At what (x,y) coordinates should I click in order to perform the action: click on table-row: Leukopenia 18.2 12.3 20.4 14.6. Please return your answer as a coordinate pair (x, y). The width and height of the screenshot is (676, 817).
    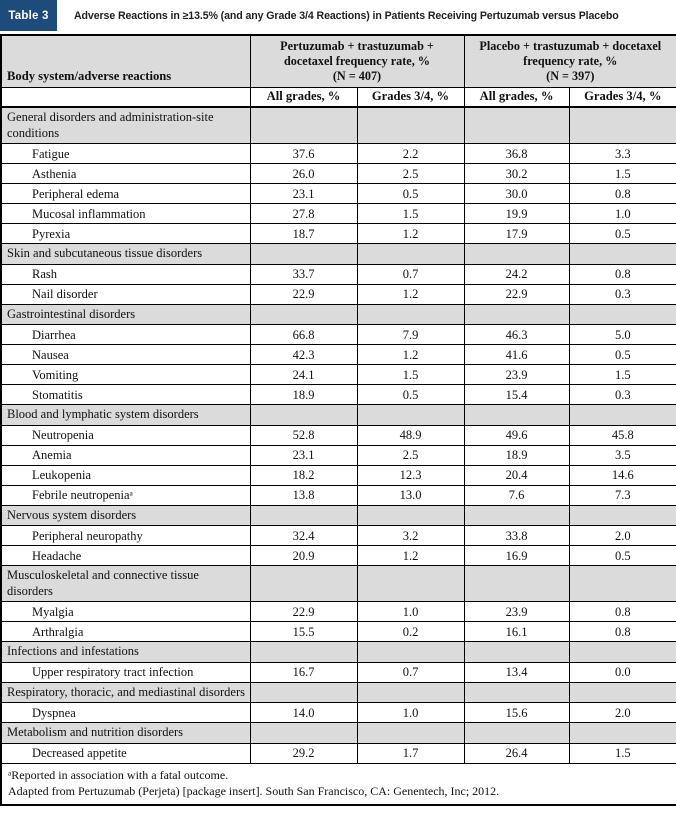
    Looking at the image, I should click on (338, 475).